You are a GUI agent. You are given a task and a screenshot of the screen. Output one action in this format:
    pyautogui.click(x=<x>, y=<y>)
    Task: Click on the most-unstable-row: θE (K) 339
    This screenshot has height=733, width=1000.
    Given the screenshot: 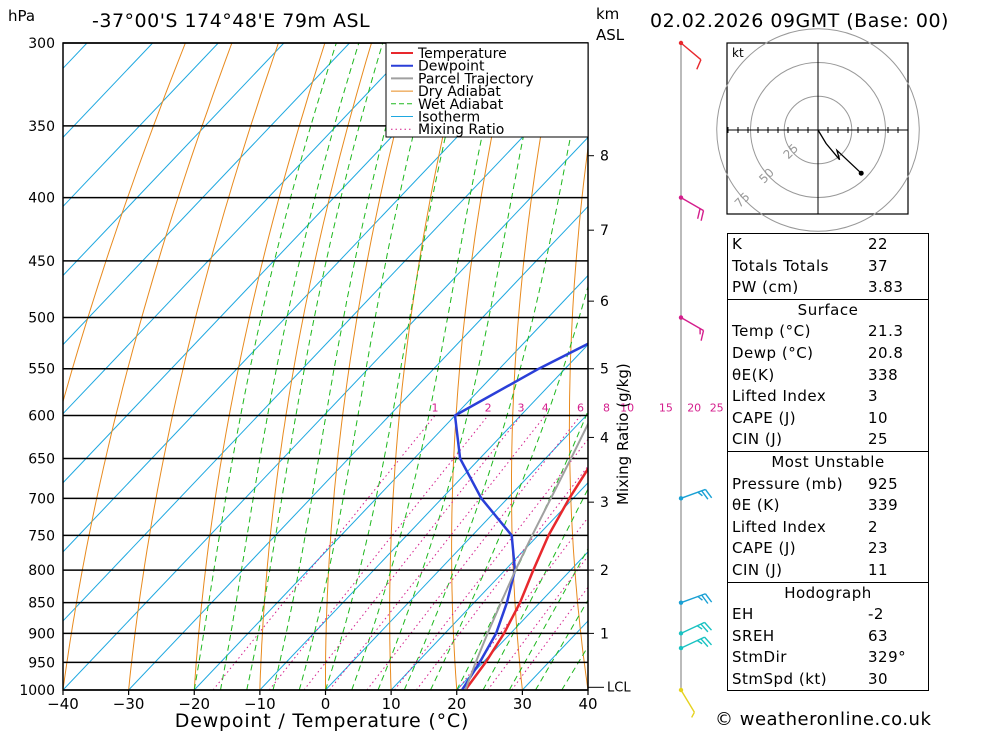 What is the action you would take?
    pyautogui.click(x=828, y=506)
    